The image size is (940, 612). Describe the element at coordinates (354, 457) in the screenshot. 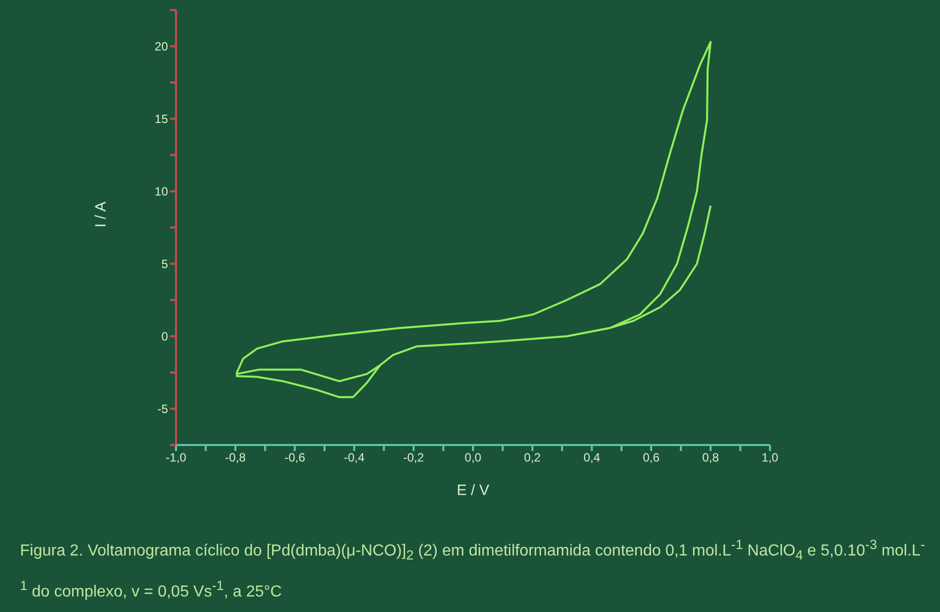

I see `x-tick-label: -0,4` at that location.